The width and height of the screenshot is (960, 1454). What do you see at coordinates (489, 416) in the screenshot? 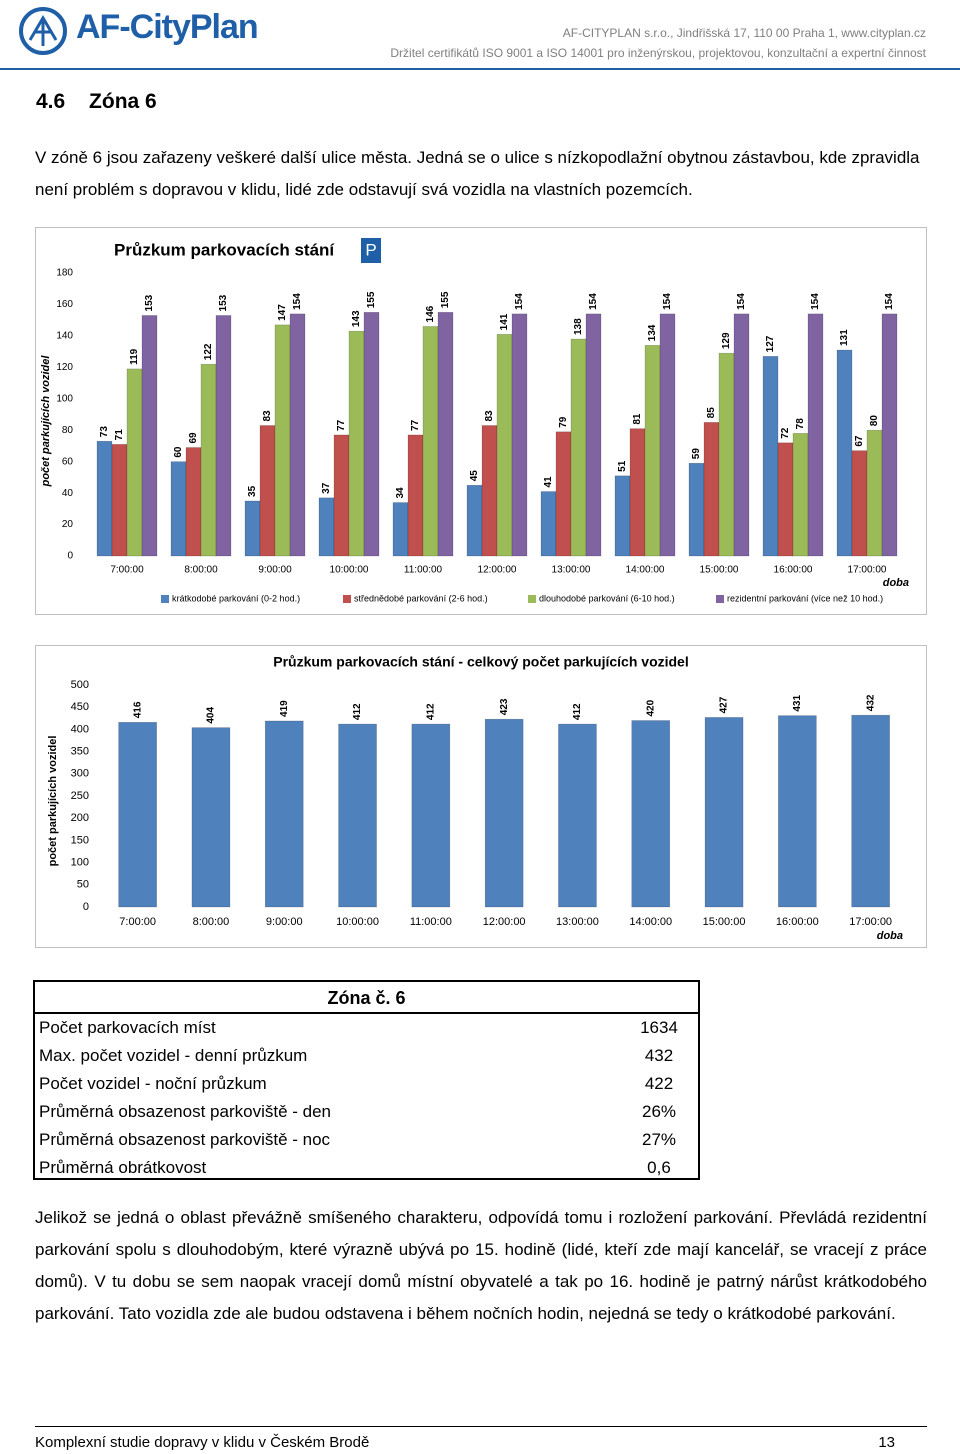
I see `value-label: 83` at bounding box center [489, 416].